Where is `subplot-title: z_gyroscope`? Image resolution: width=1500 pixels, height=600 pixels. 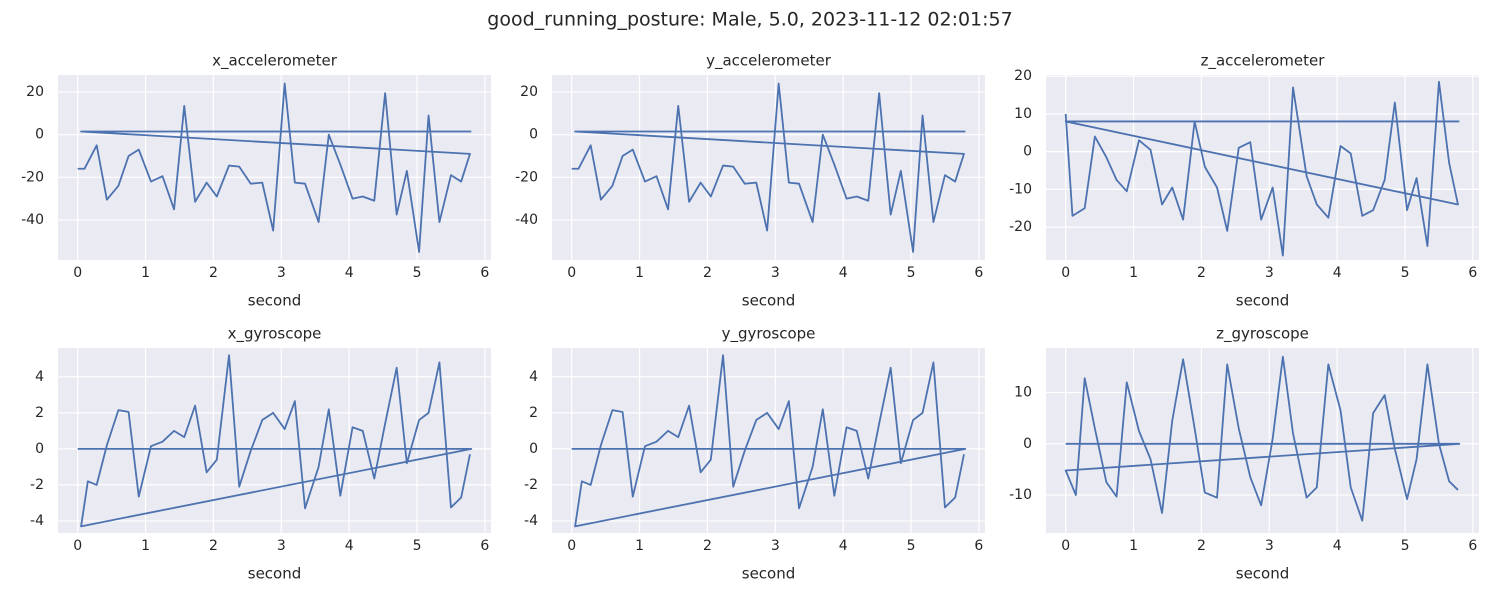 subplot-title: z_gyroscope is located at coordinates (1262, 334).